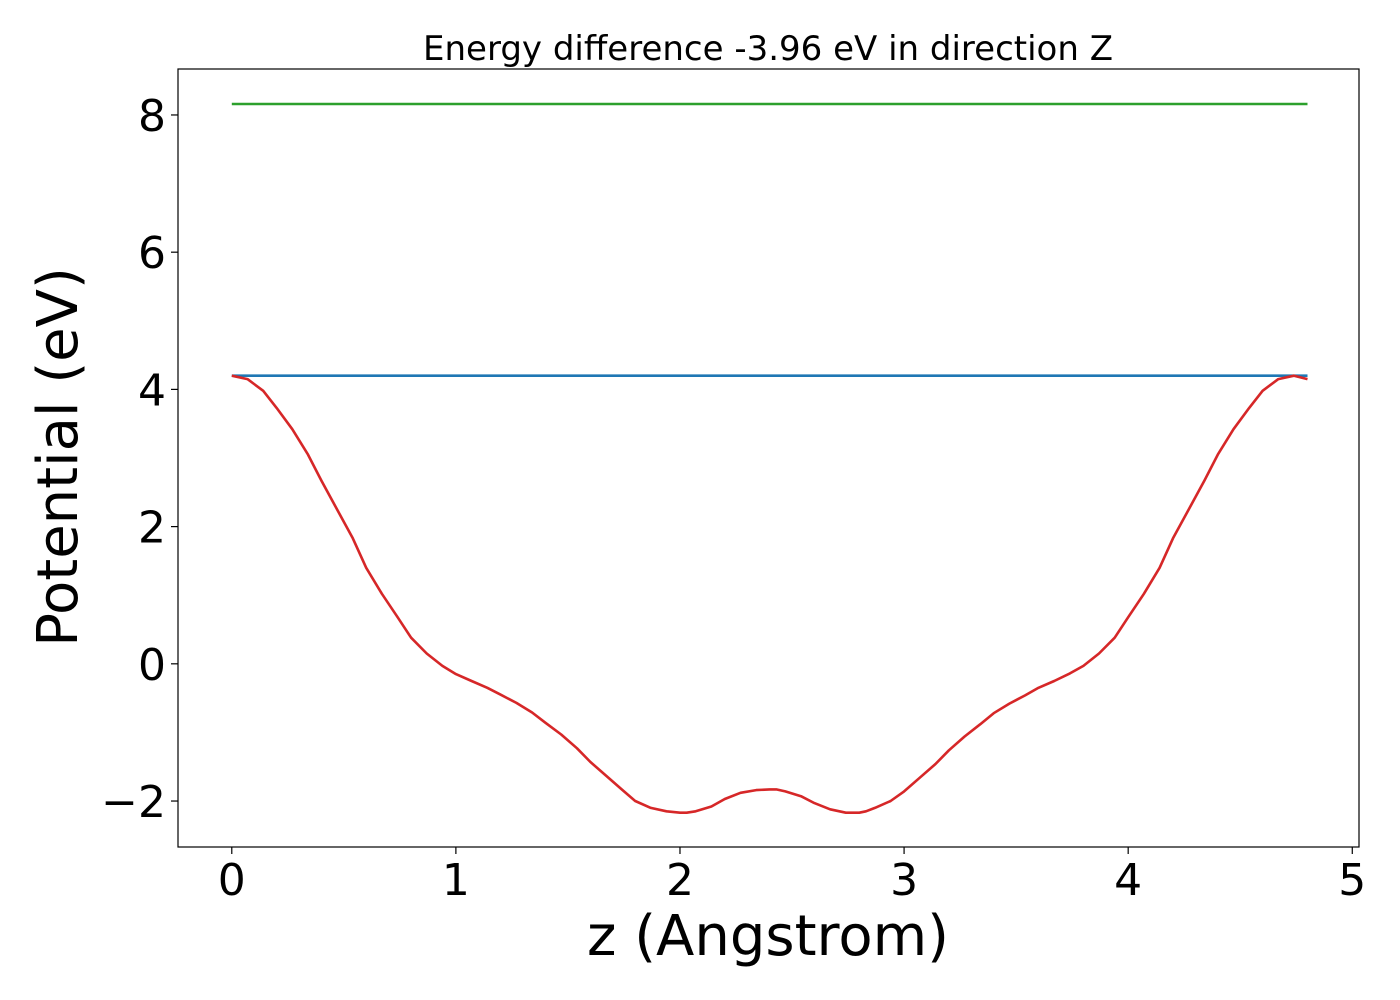  Describe the element at coordinates (58, 457) in the screenshot. I see `y-axis-label: Potential (eV)` at that location.